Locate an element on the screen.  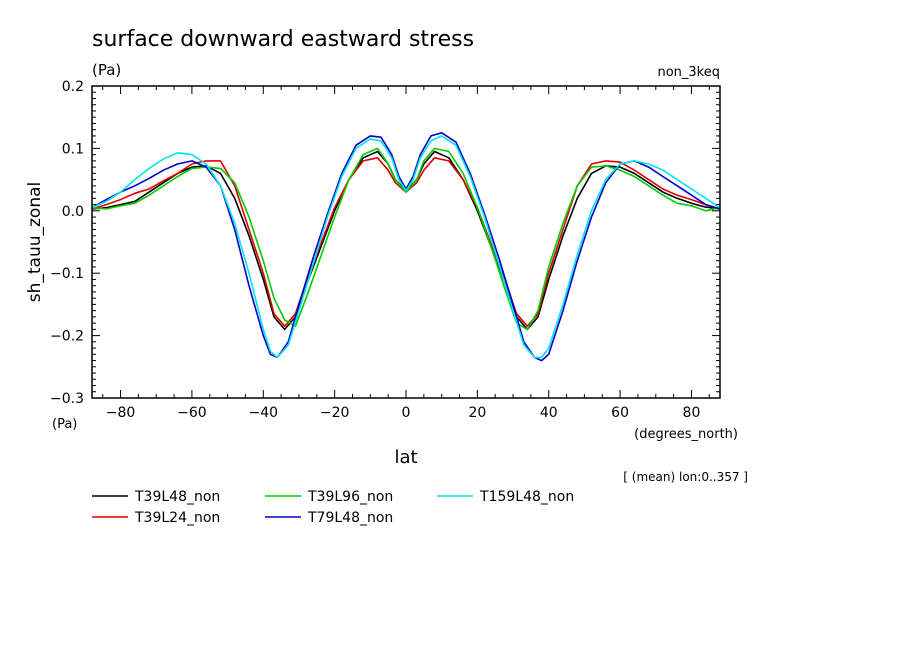
y-tick-label: −0.1 is located at coordinates (67, 274).